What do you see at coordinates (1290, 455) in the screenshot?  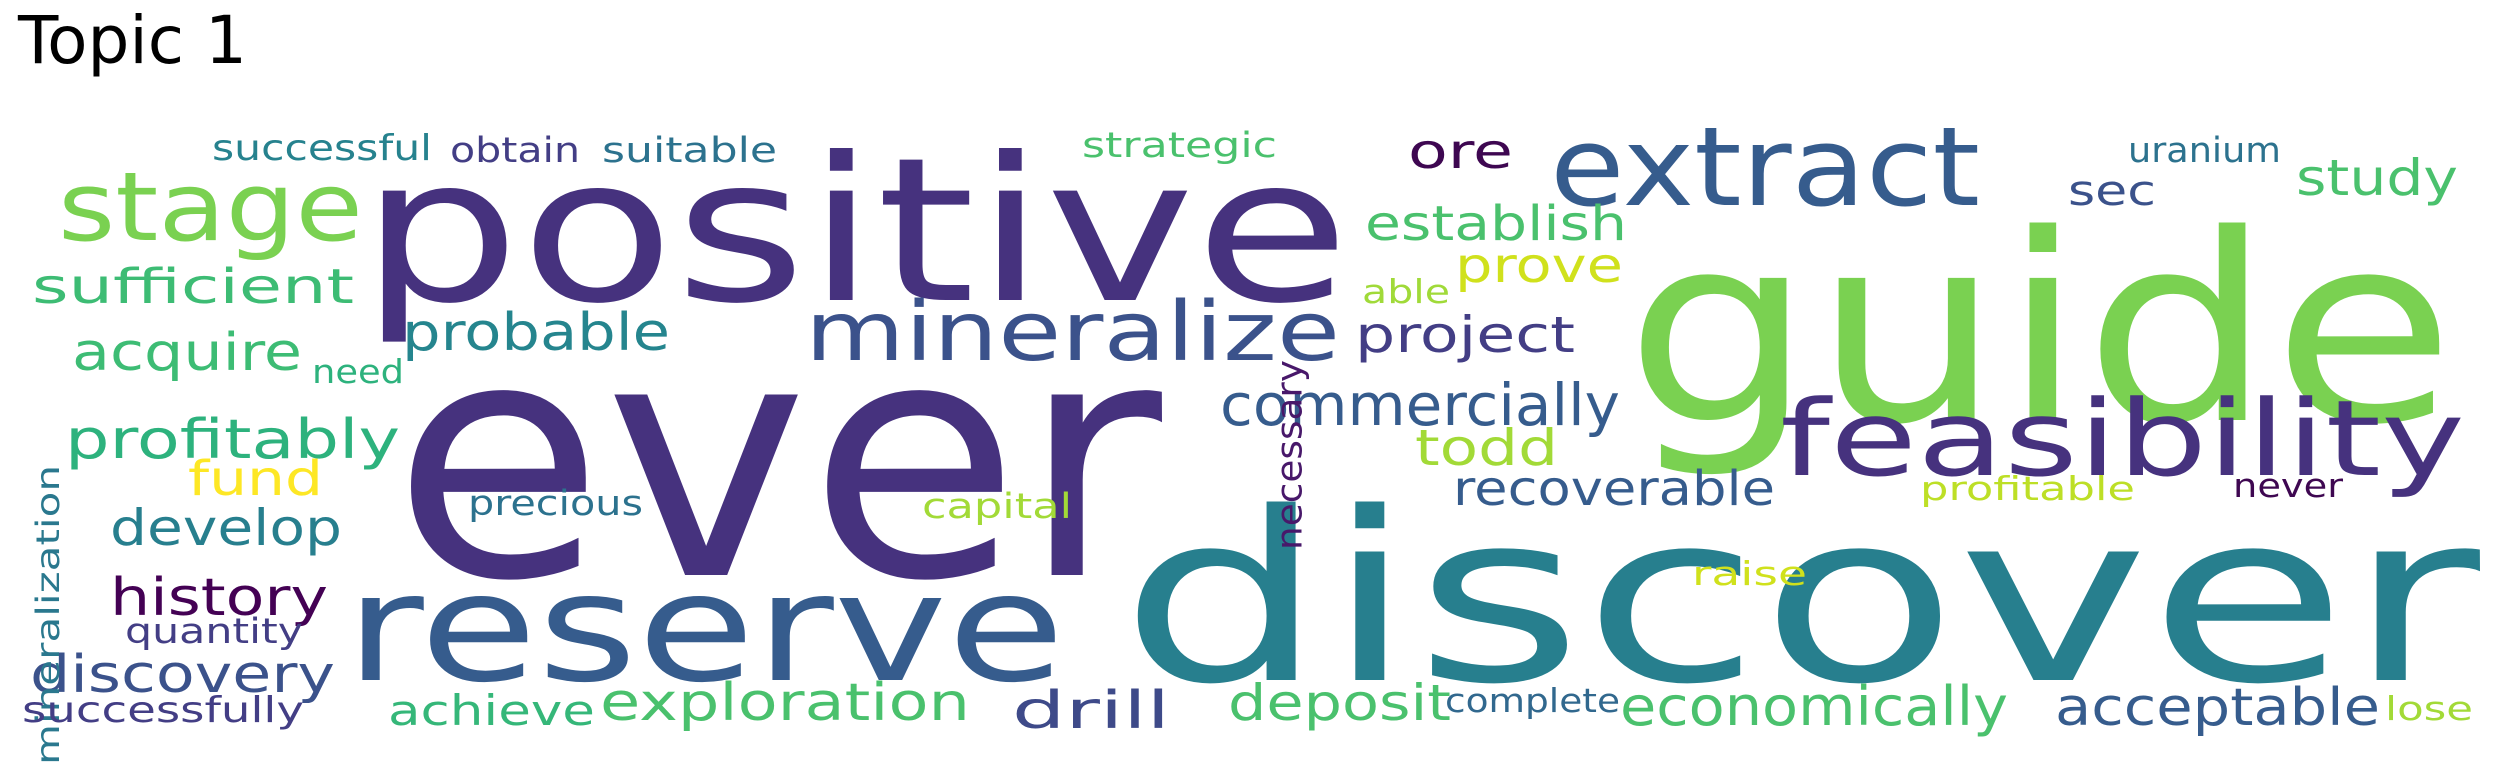 I see `word-necessary: necessary` at bounding box center [1290, 455].